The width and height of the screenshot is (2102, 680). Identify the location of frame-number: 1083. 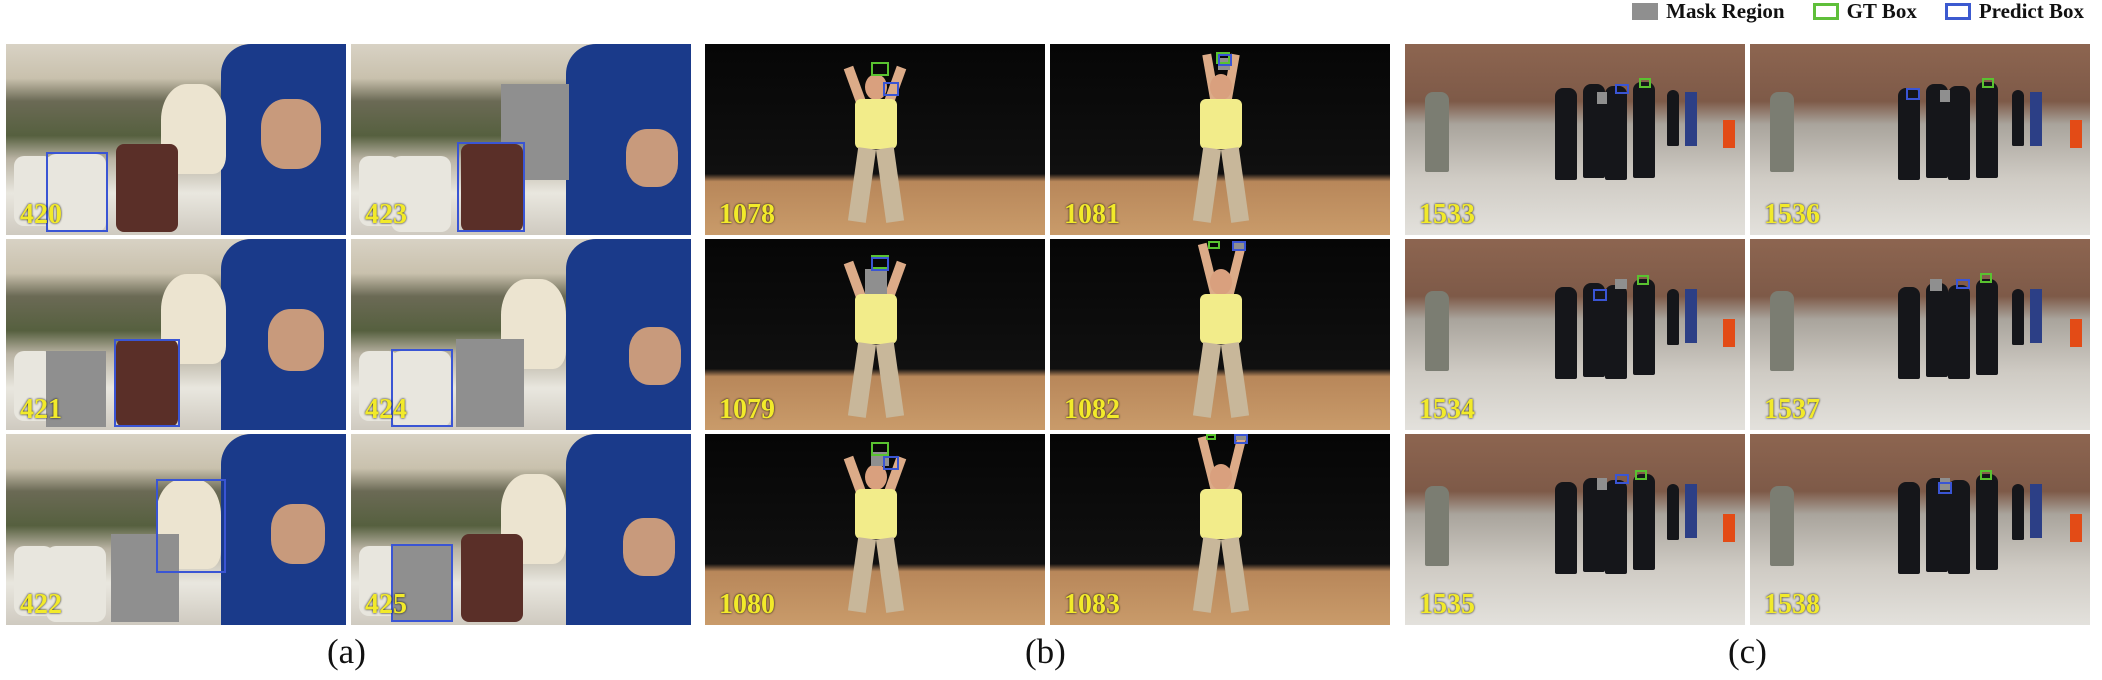
(1092, 604).